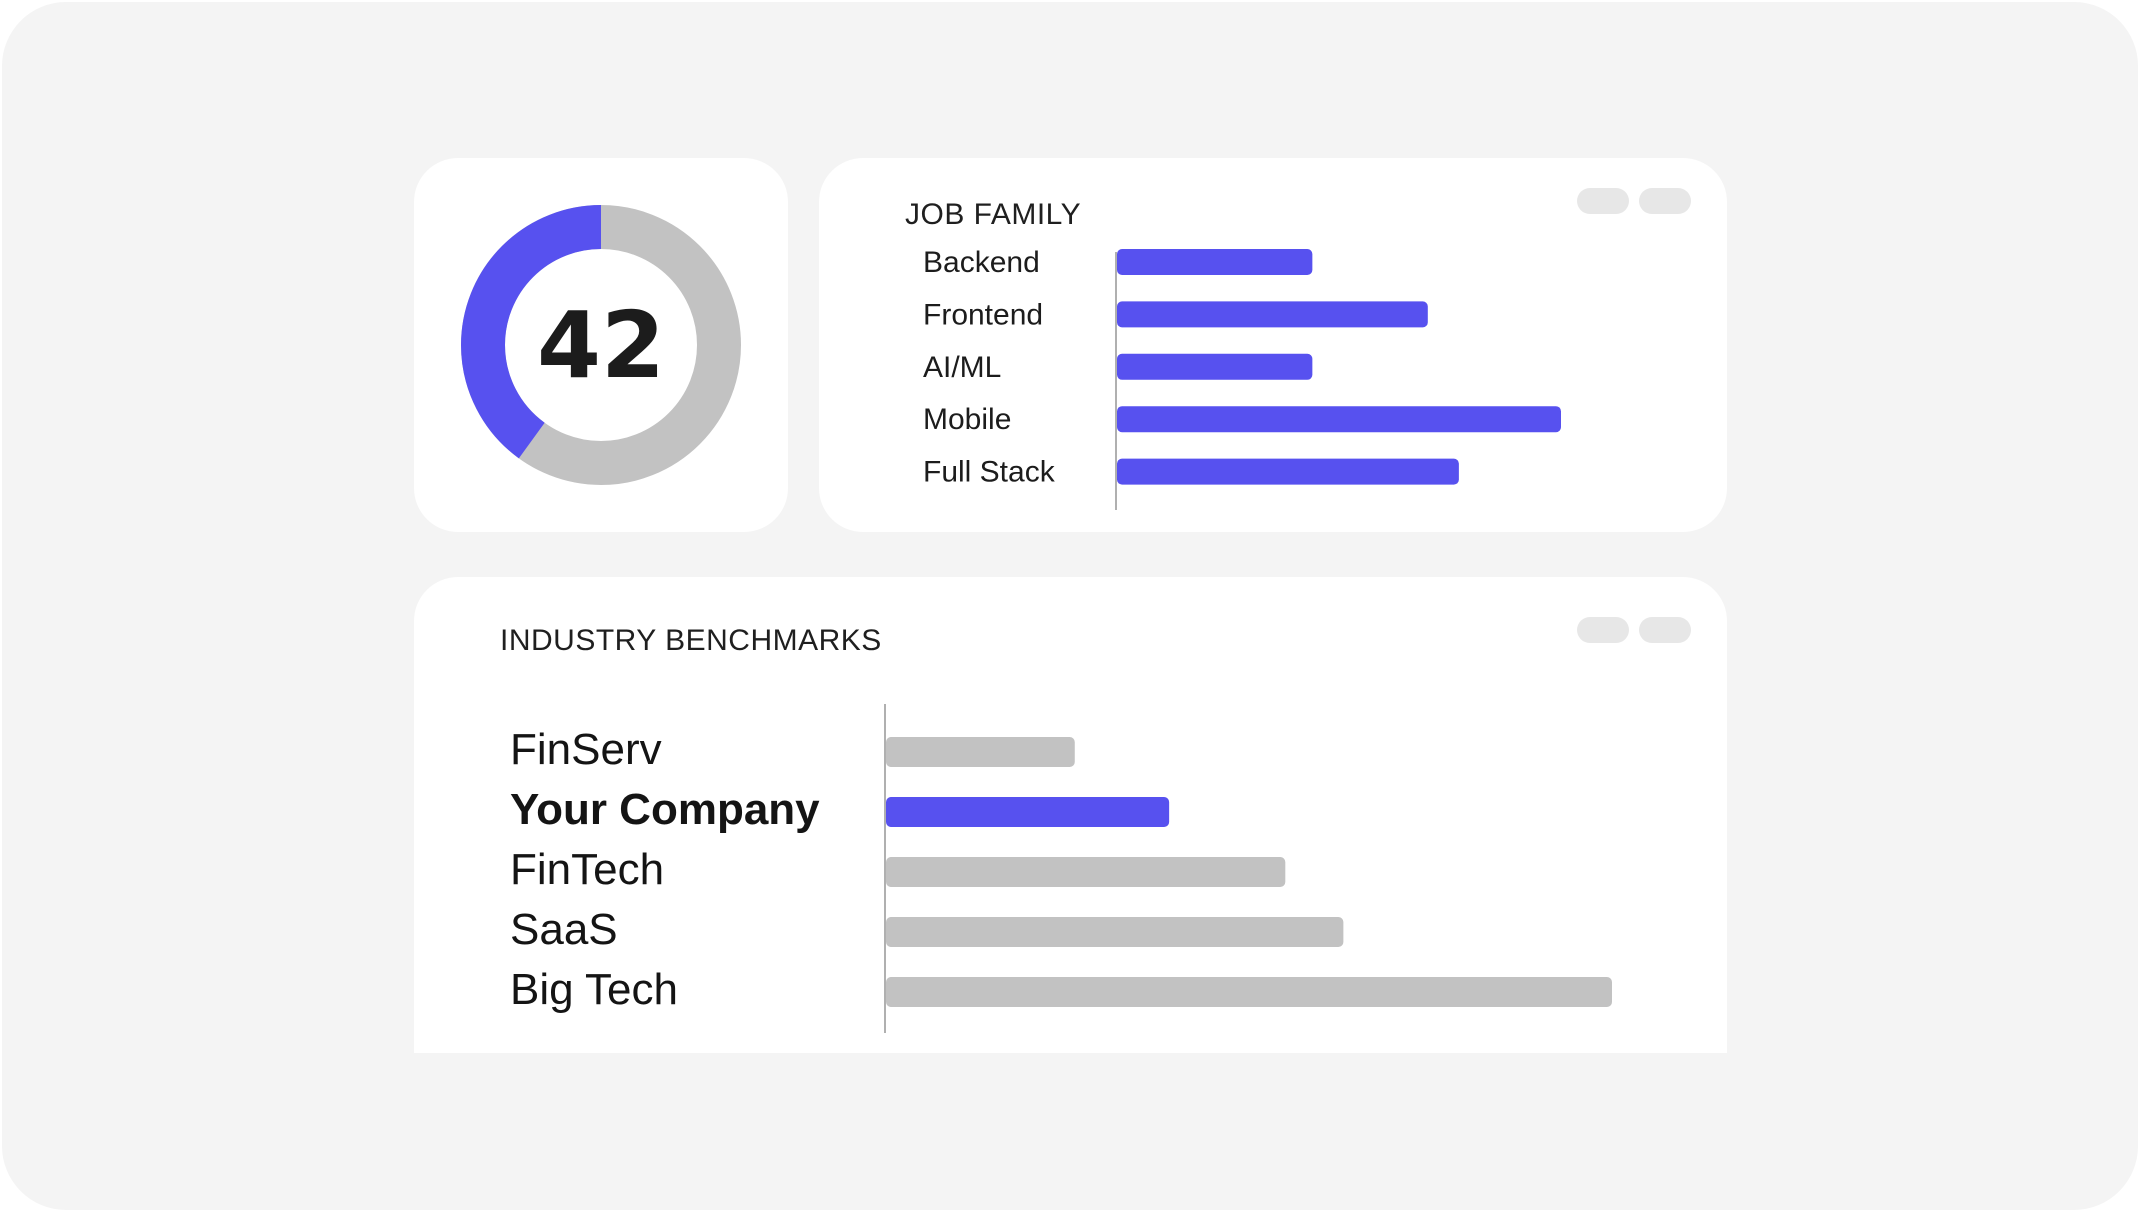  What do you see at coordinates (691, 640) in the screenshot?
I see `benchmarks-title: INDUSTRY BENCHMARKS` at bounding box center [691, 640].